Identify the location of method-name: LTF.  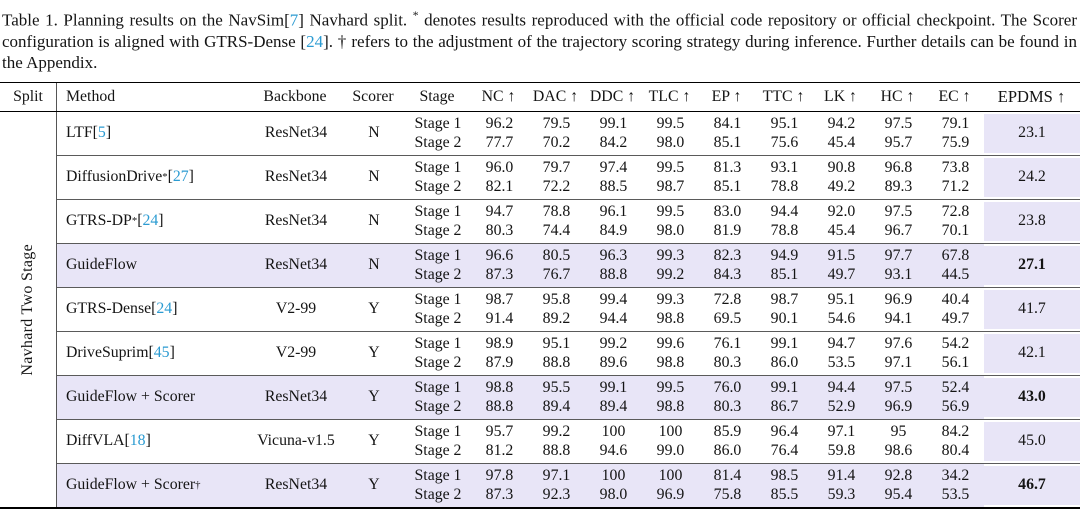
(79, 133).